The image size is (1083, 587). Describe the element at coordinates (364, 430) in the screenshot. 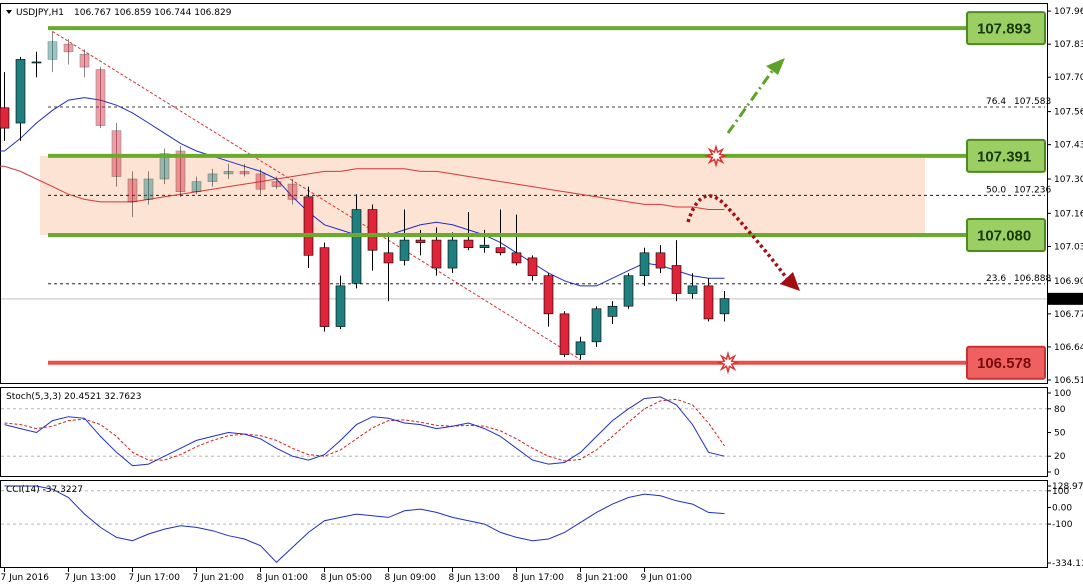

I see `stoch-signal-line` at that location.